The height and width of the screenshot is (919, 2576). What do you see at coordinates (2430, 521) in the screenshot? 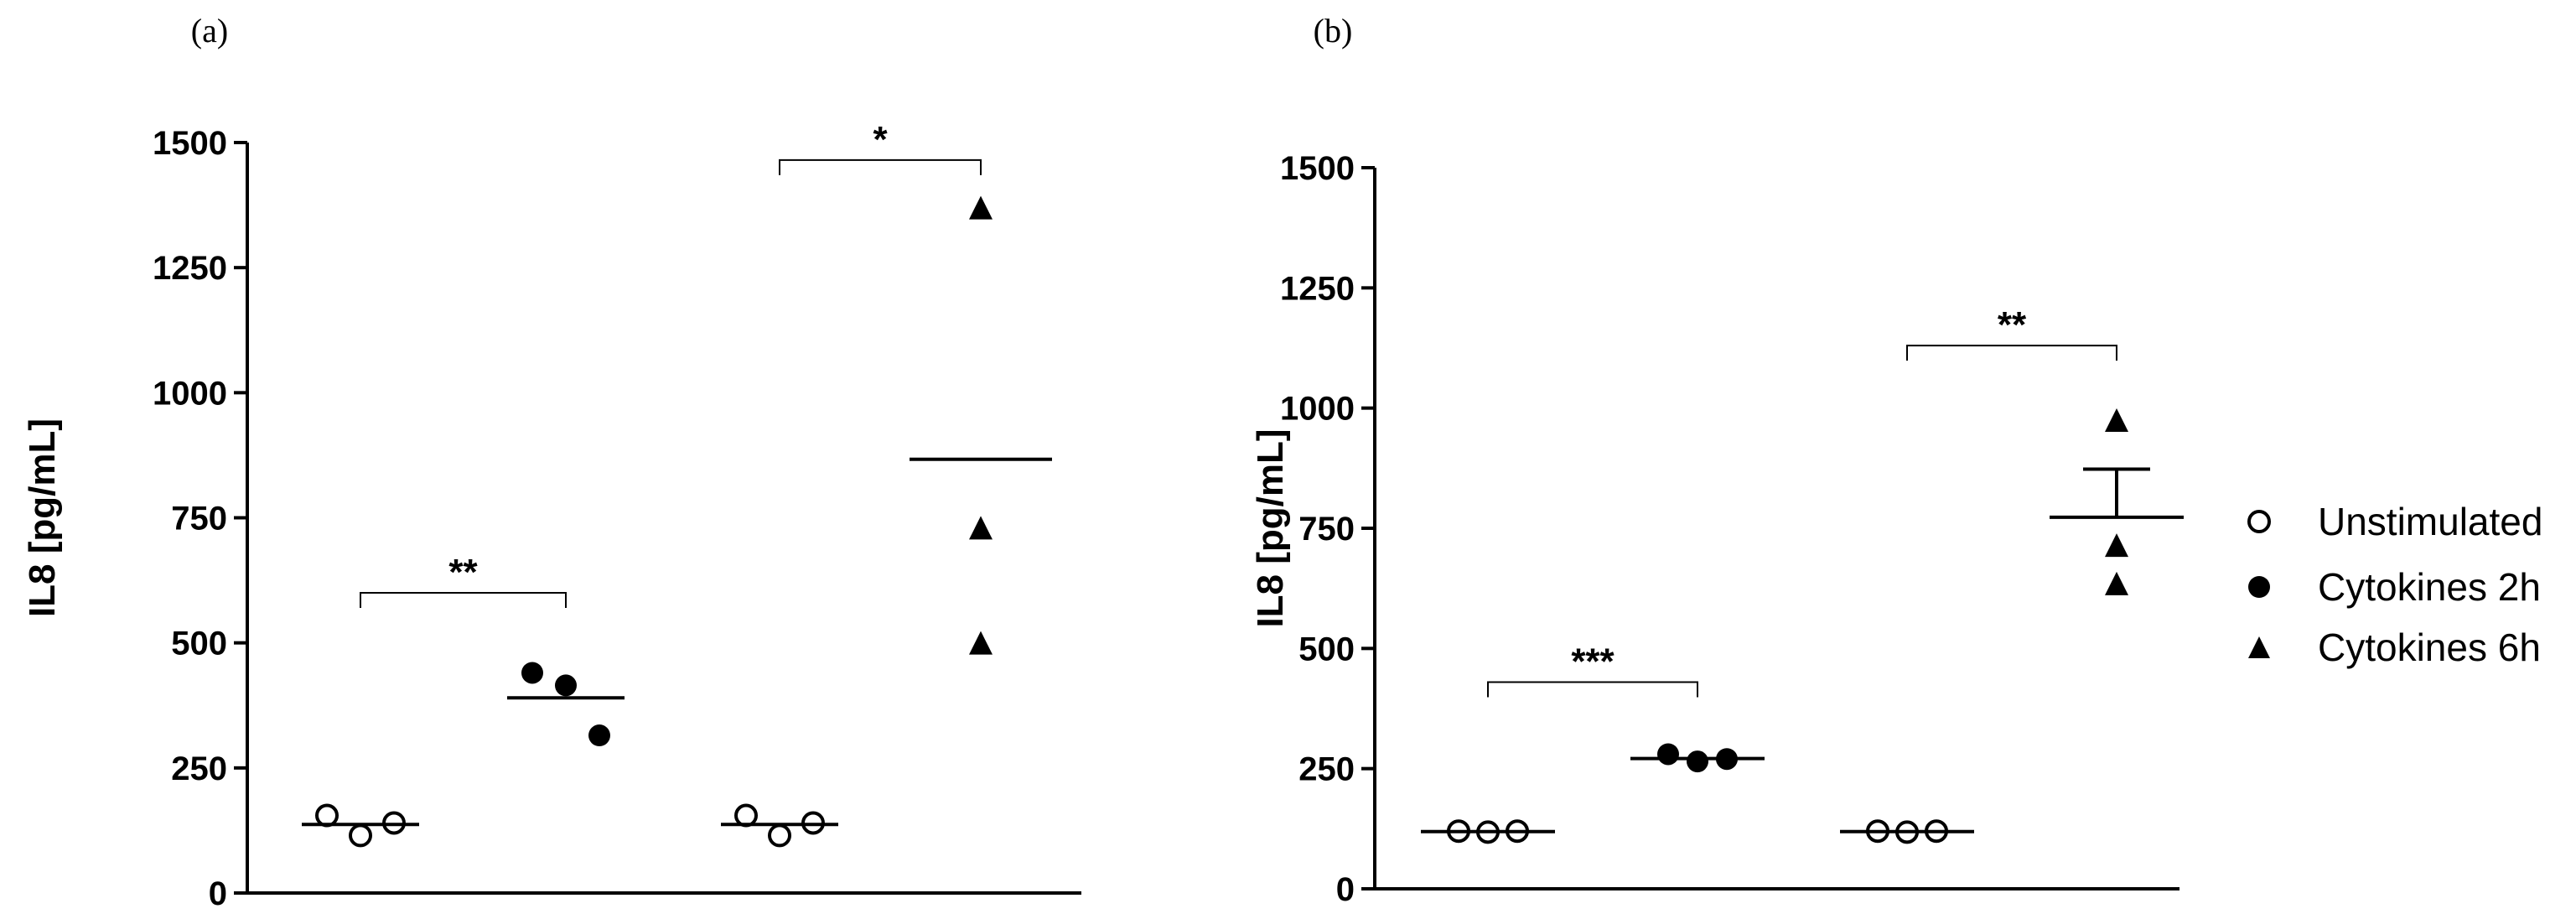
I see `legend-label: Unstimulated` at bounding box center [2430, 521].